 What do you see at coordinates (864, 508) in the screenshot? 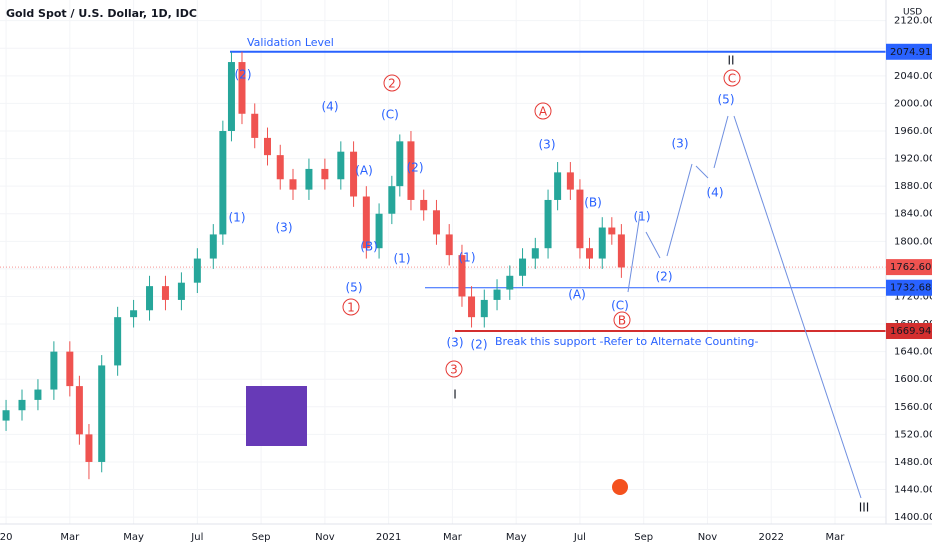
I see `wave-label: III` at bounding box center [864, 508].